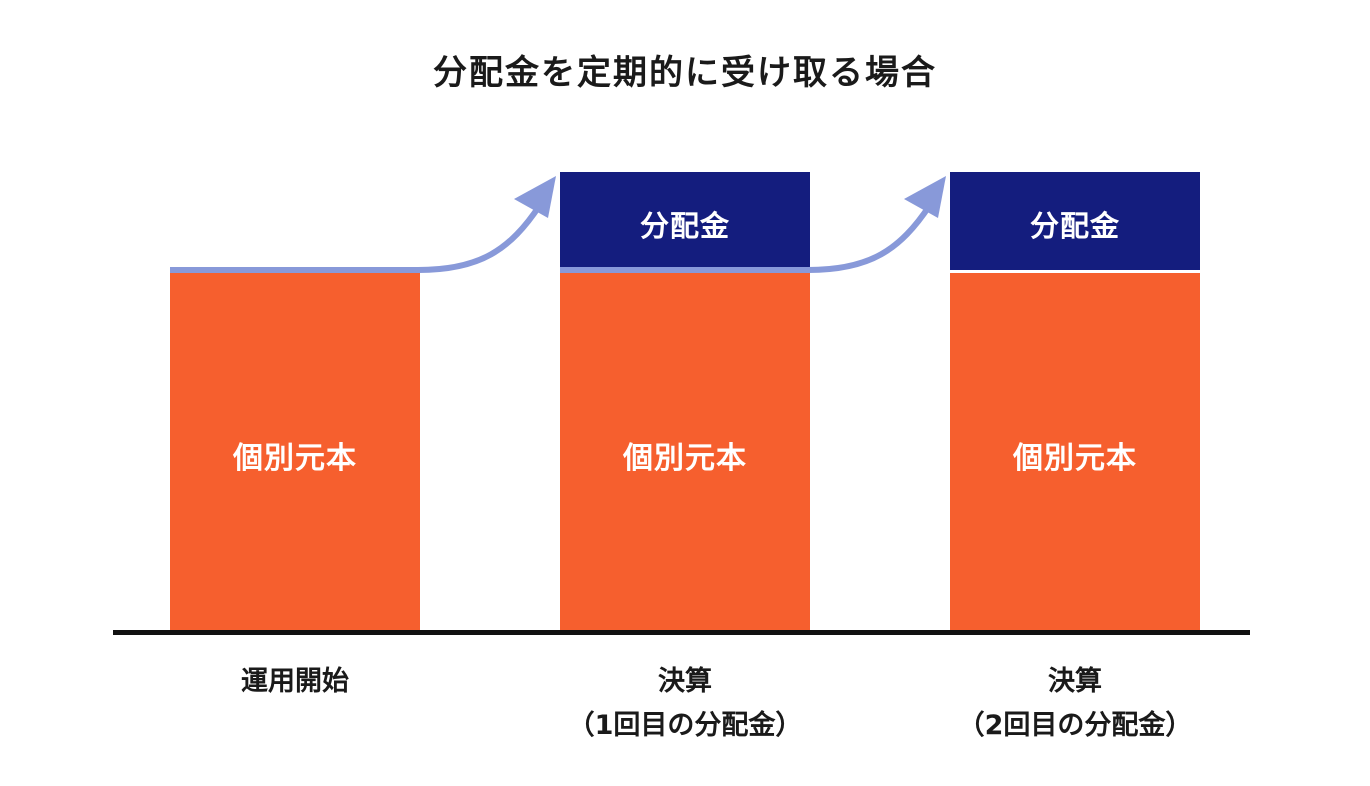 The width and height of the screenshot is (1370, 786). I want to click on distribution-box-1: 分配金, so click(685, 221).